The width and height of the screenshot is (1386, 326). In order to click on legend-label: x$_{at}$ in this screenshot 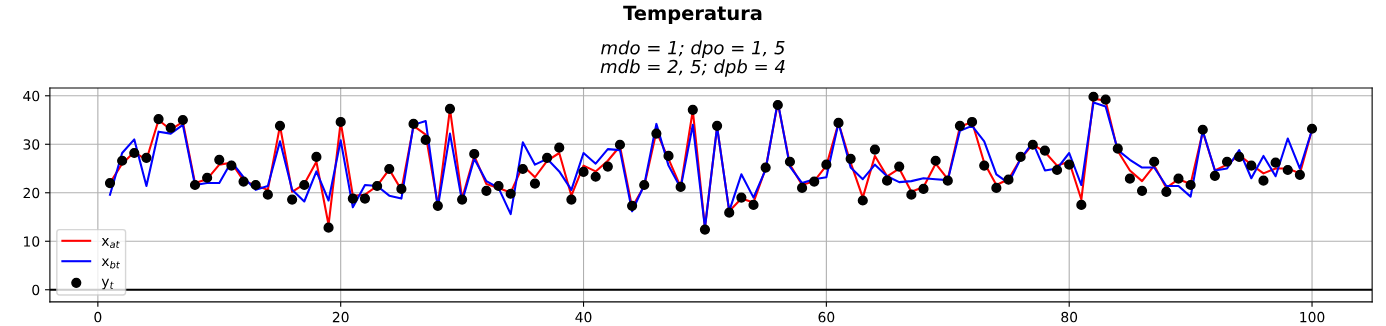, I will do `click(110, 243)`.